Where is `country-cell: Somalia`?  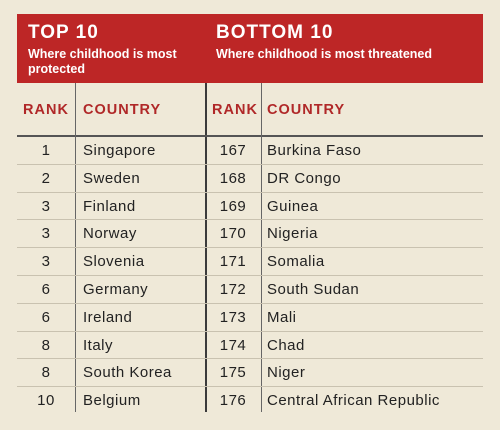 country-cell: Somalia is located at coordinates (296, 262).